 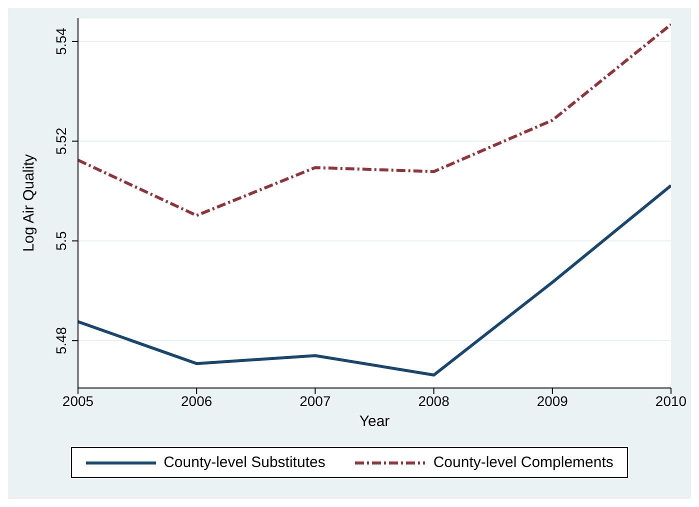 I want to click on x-tick-label: 2010, so click(x=671, y=400).